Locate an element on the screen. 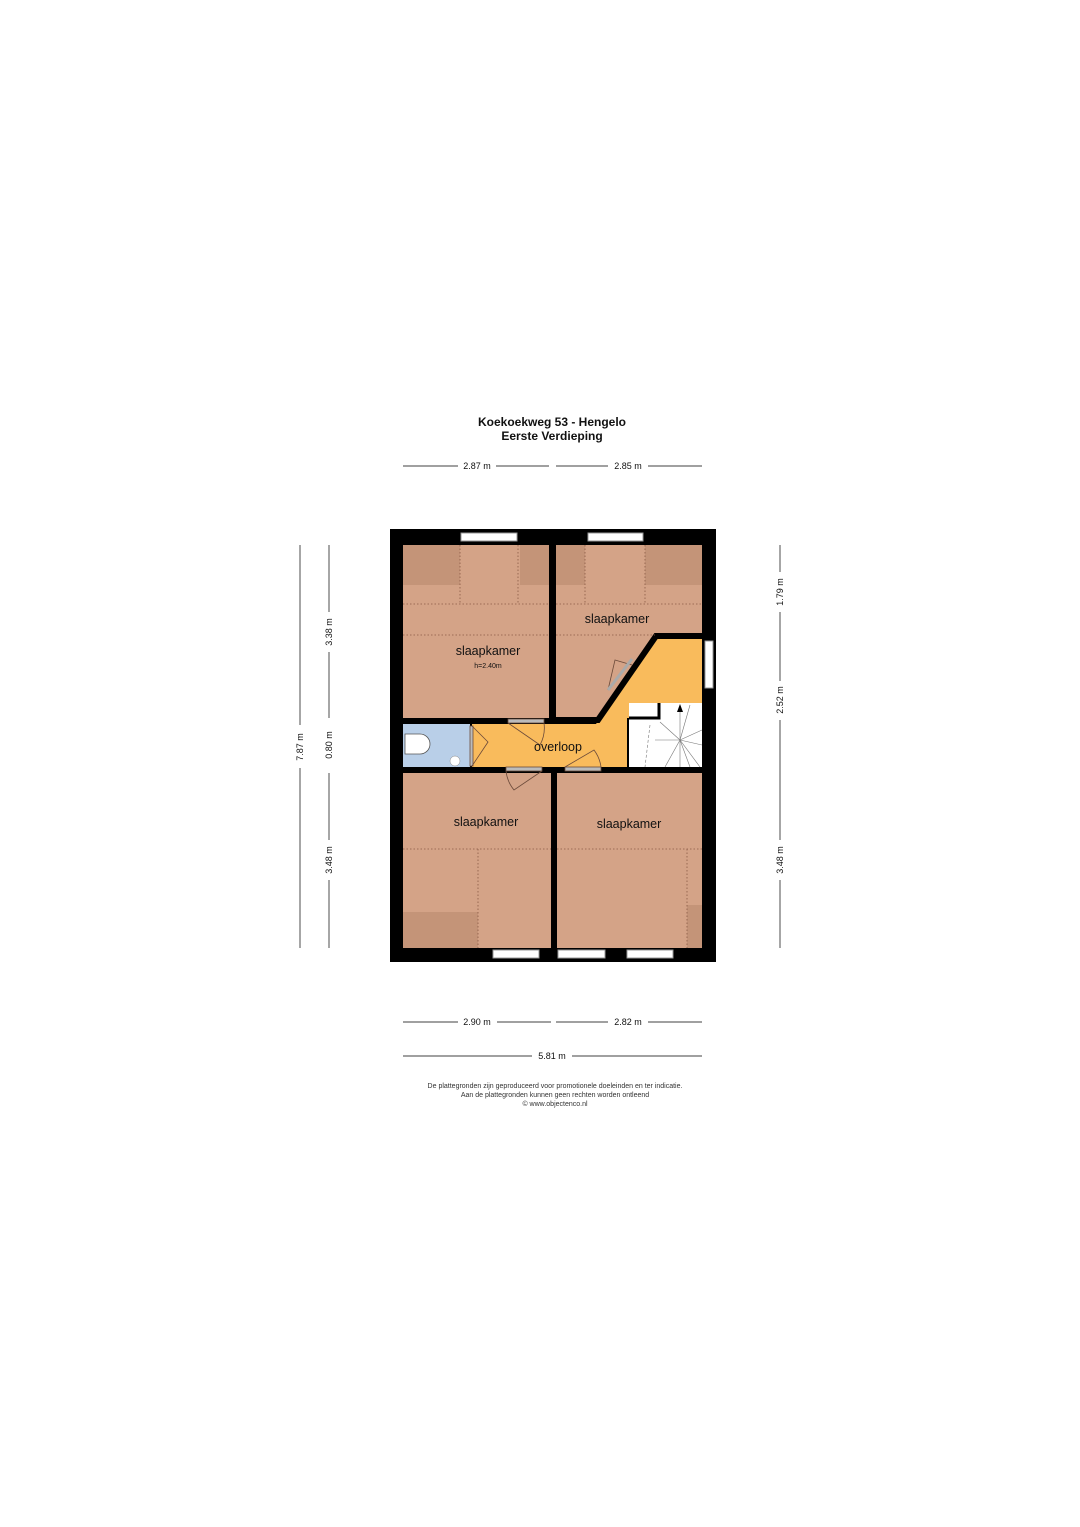 The width and height of the screenshot is (1080, 1527). room-label: overloop is located at coordinates (558, 747).